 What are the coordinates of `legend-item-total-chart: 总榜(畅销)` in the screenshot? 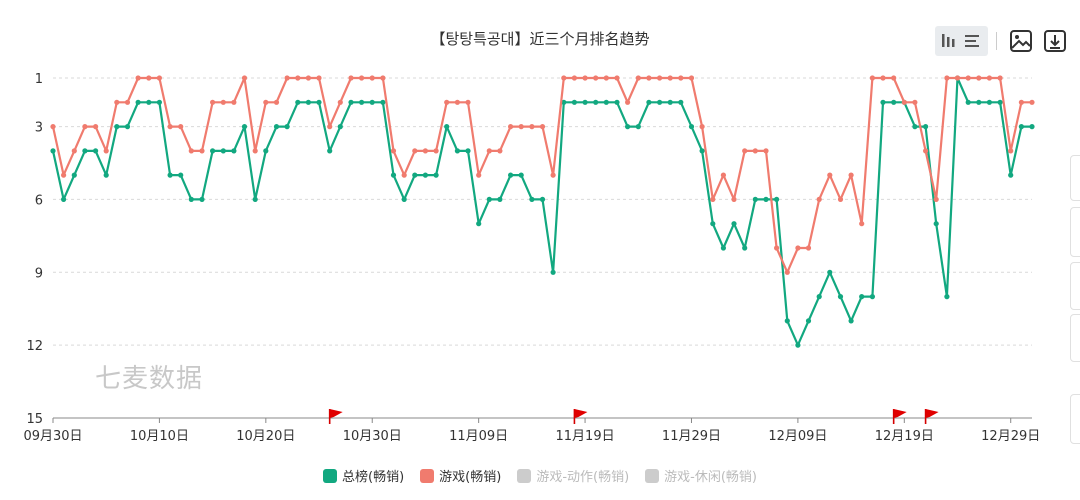 It's located at (363, 475).